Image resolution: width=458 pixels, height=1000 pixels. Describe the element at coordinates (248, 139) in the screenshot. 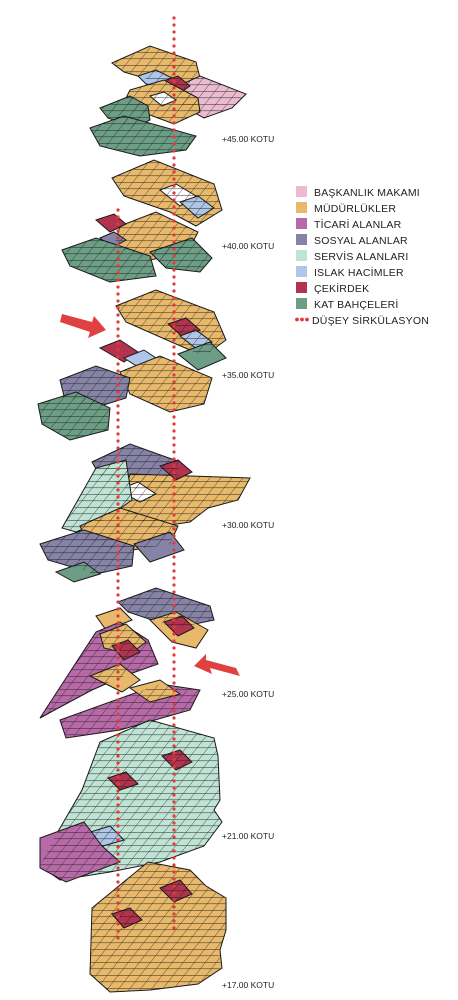

I see `level-label: +45.00 KOTU` at that location.